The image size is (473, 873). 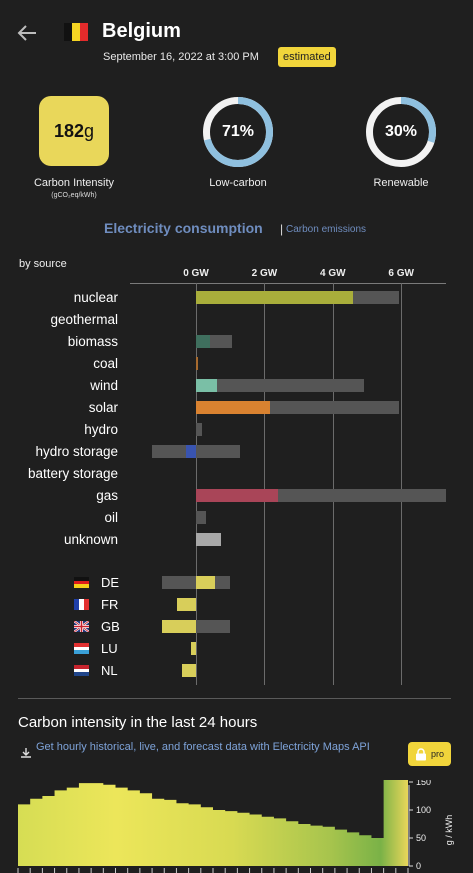 What do you see at coordinates (307, 57) in the screenshot?
I see `estimated-badge: estimated` at bounding box center [307, 57].